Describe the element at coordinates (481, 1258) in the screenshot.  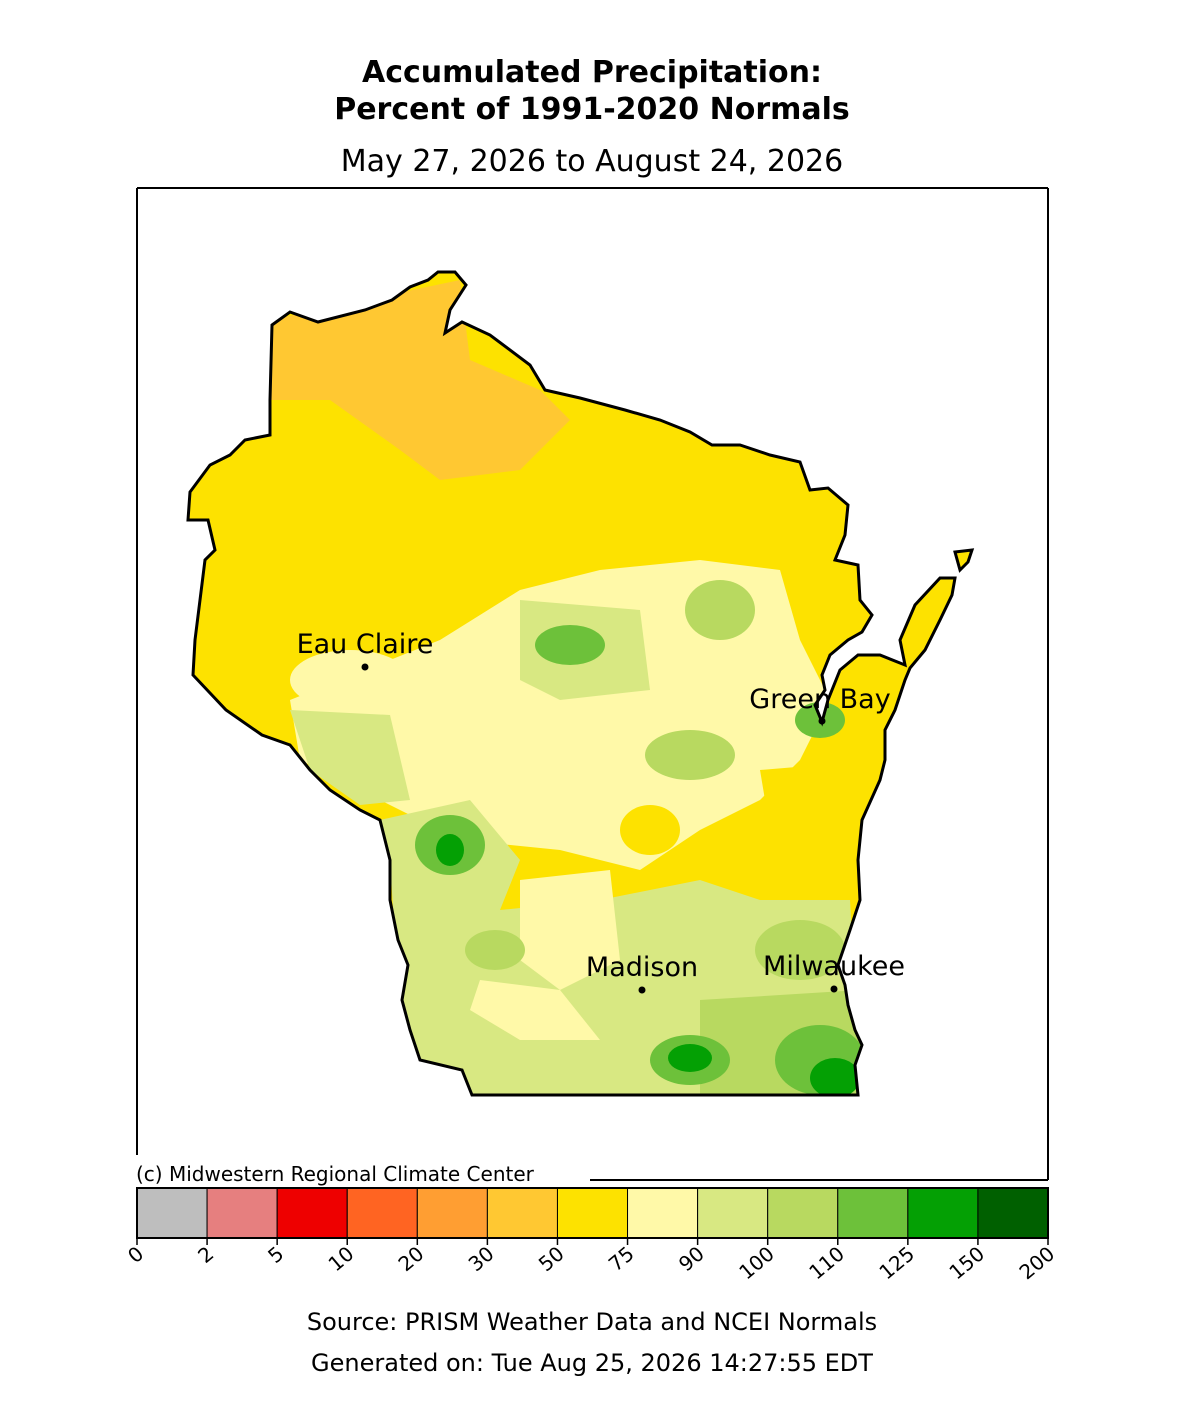
I see `tick-label: 30` at that location.